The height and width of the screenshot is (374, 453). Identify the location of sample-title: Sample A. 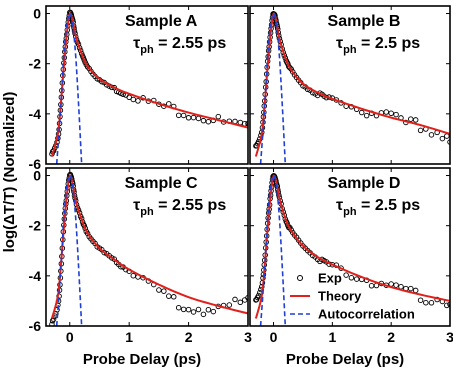
(161, 21).